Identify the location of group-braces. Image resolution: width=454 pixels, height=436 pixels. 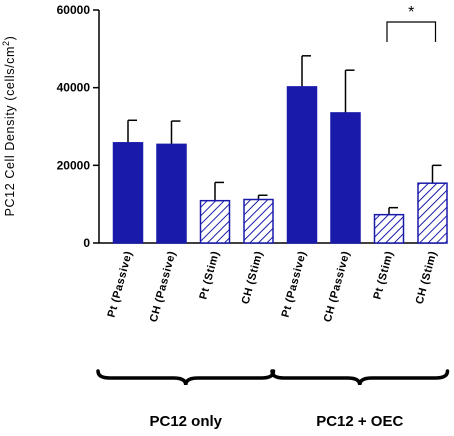
(273, 377).